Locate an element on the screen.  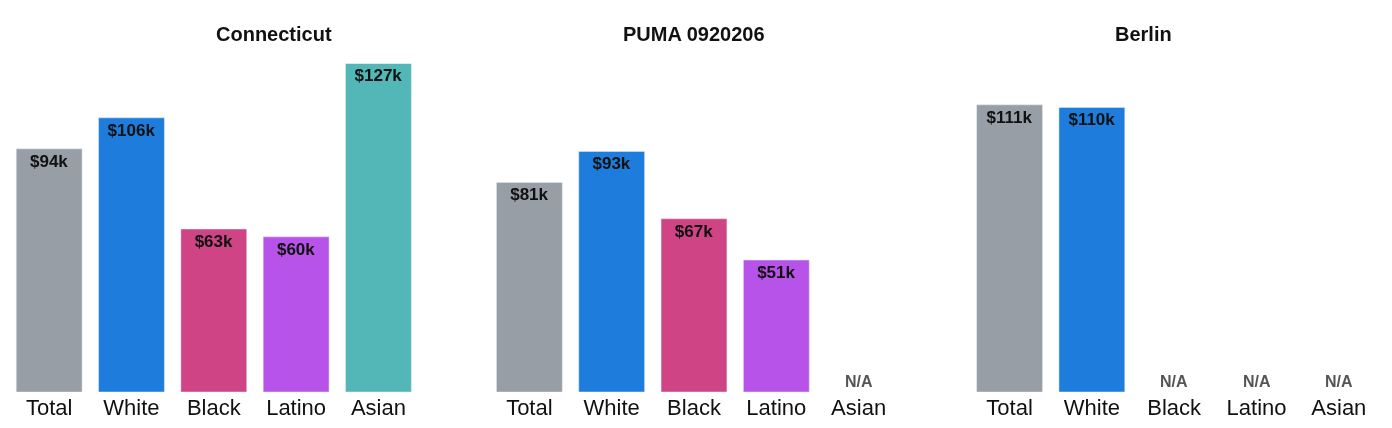
data-label: $94k is located at coordinates (49, 161).